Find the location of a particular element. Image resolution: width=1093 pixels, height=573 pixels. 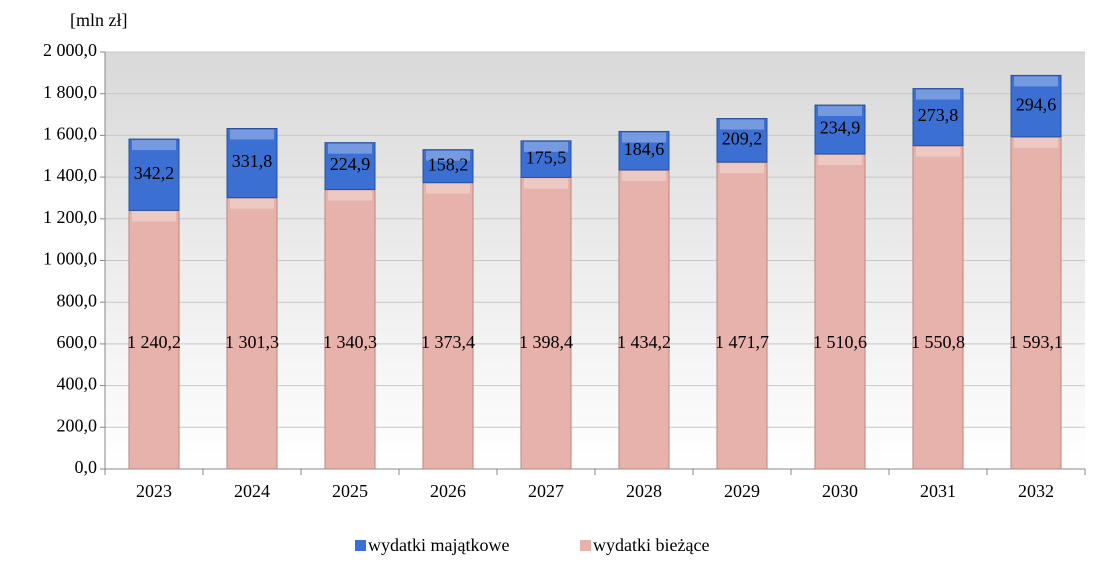

x-tick-label: 2032 is located at coordinates (1036, 491).